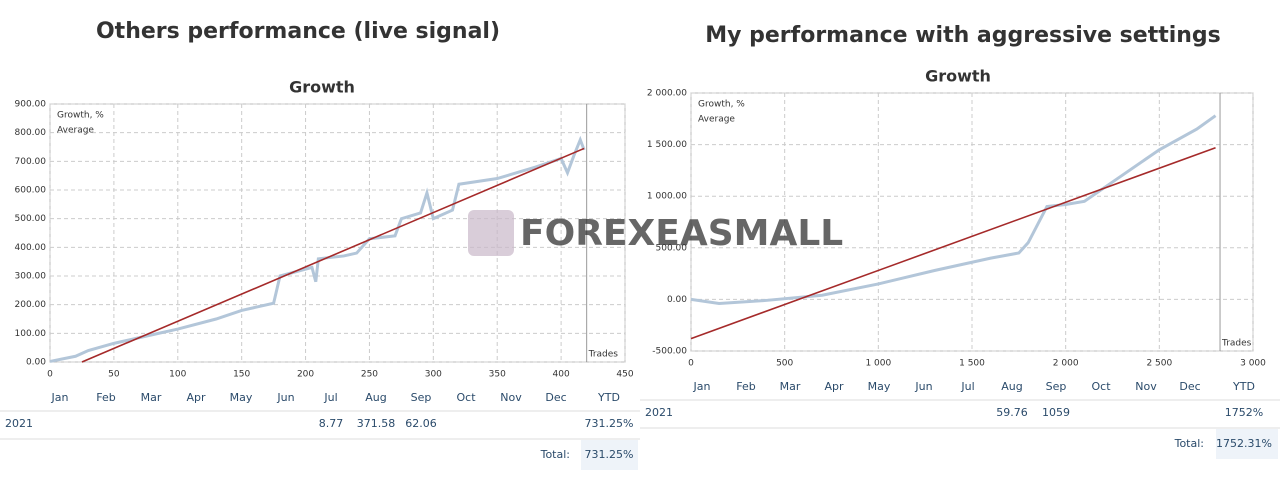  Describe the element at coordinates (667, 94) in the screenshot. I see `y-tick-label: 2 000.00` at that location.